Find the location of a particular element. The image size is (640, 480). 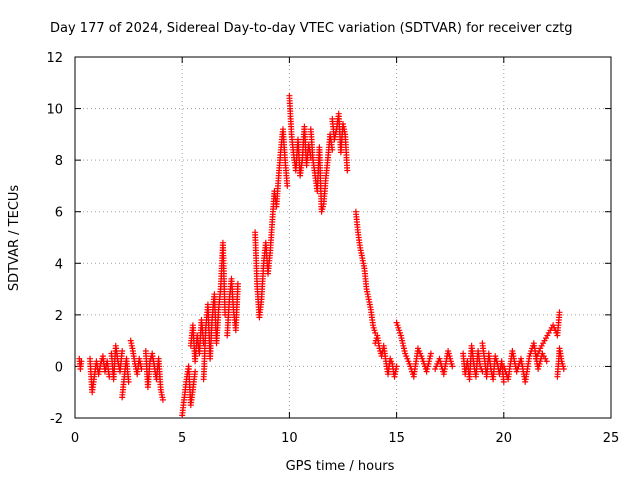

x-axis-label: GPS time / hours is located at coordinates (340, 466).